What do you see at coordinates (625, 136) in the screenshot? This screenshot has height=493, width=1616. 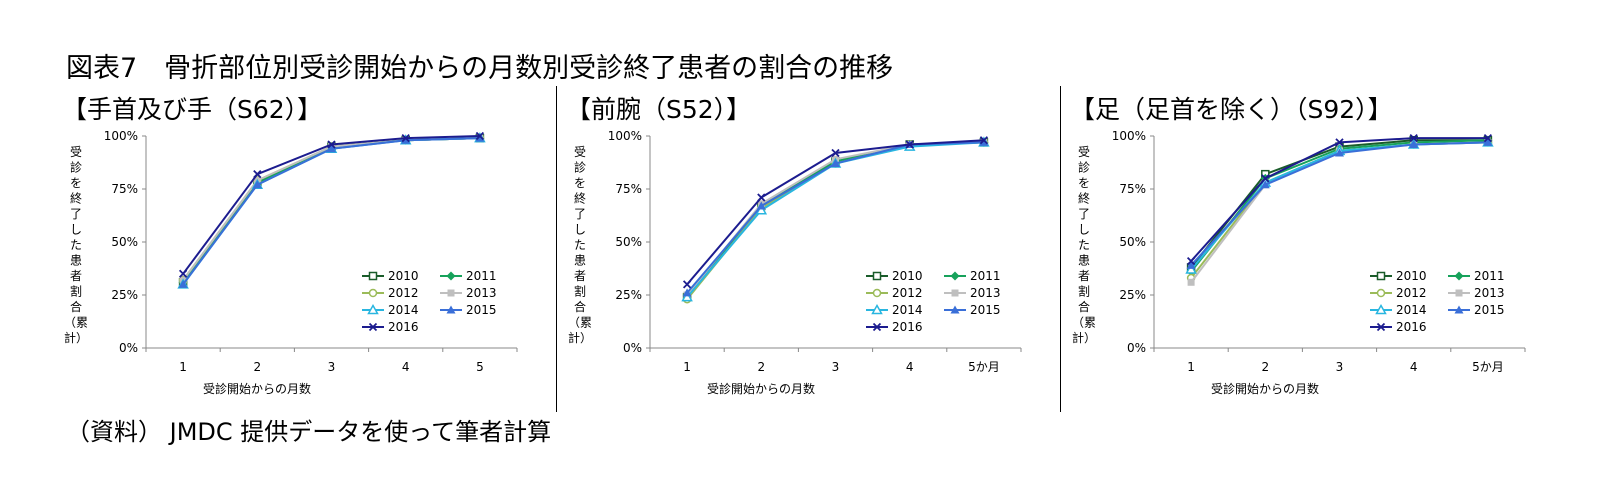 I see `y-tick-label: 100%` at bounding box center [625, 136].